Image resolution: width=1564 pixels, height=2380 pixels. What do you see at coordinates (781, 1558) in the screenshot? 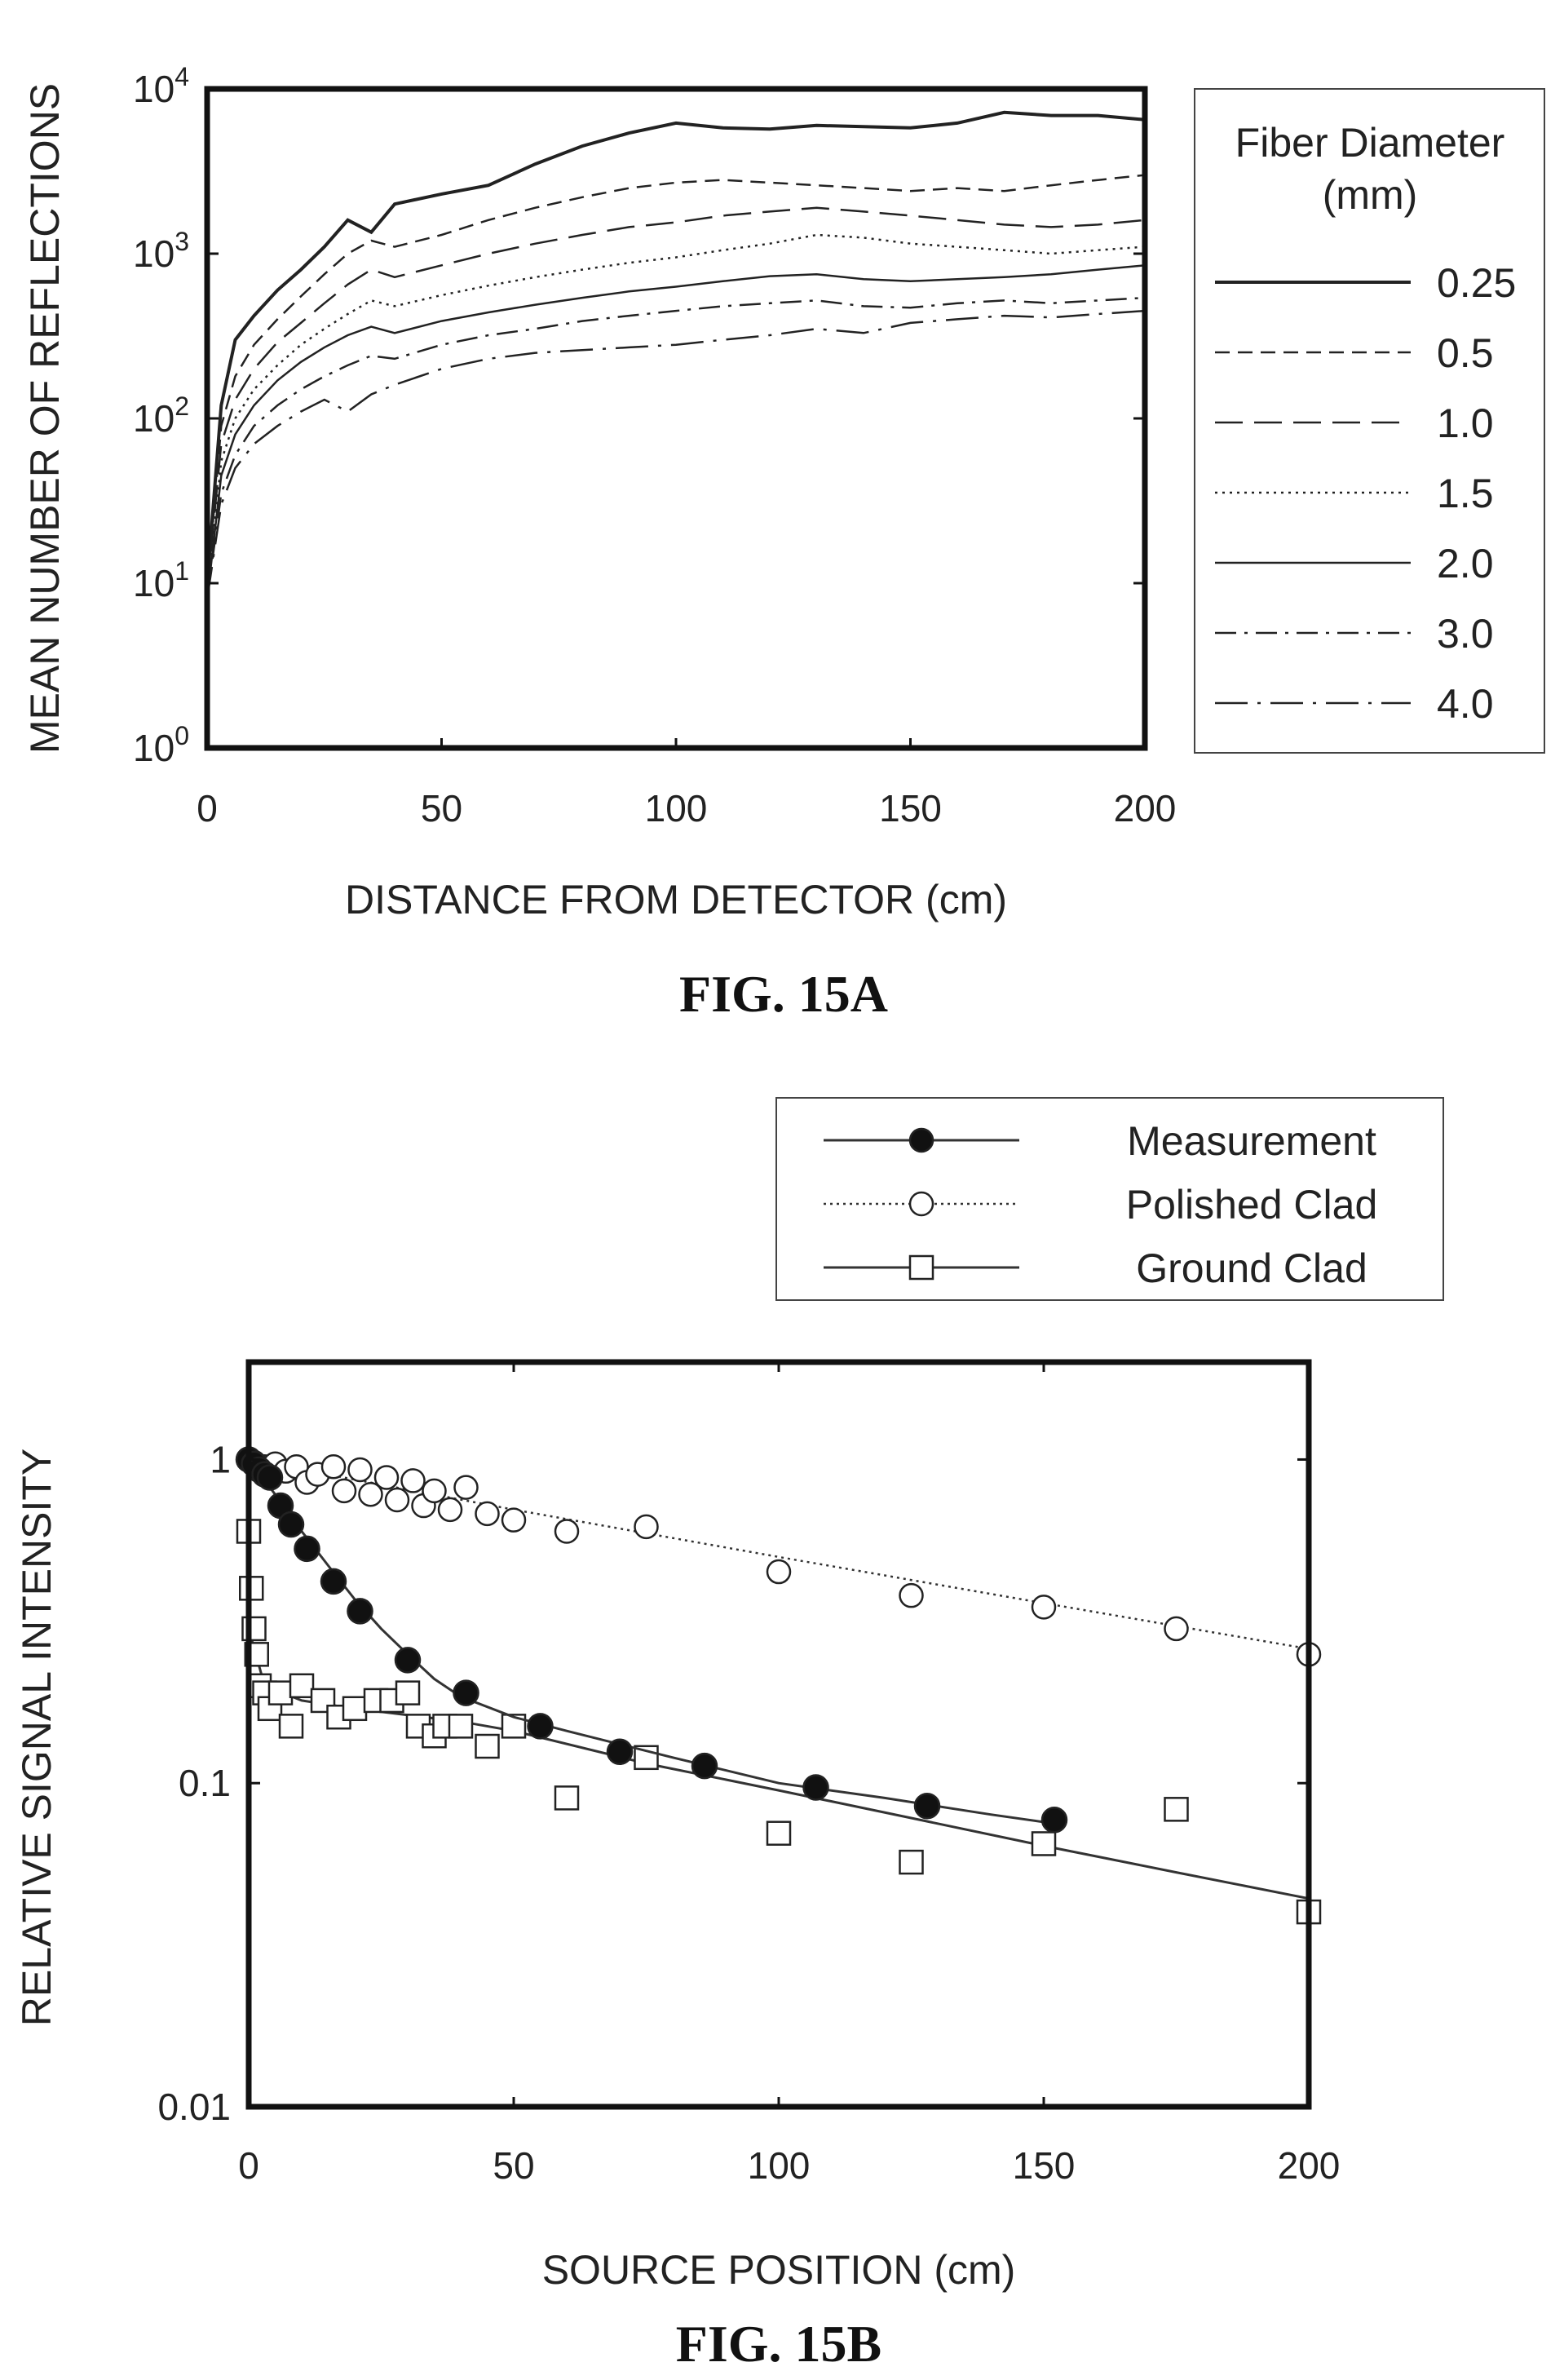
I see `chart-15b-series-polished-clad` at bounding box center [781, 1558].